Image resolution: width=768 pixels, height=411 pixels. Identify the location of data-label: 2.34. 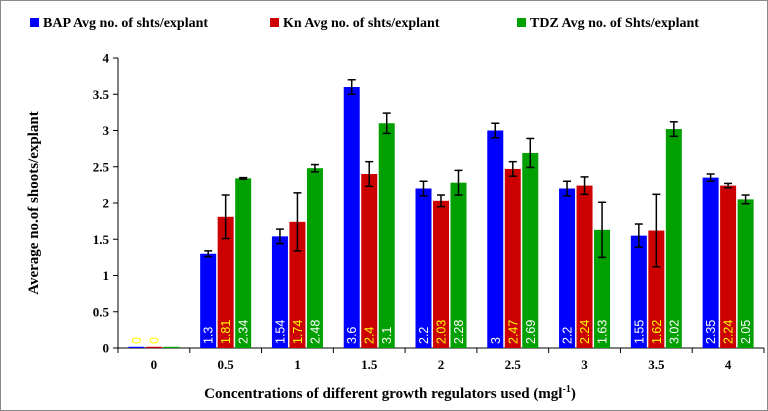
(244, 332).